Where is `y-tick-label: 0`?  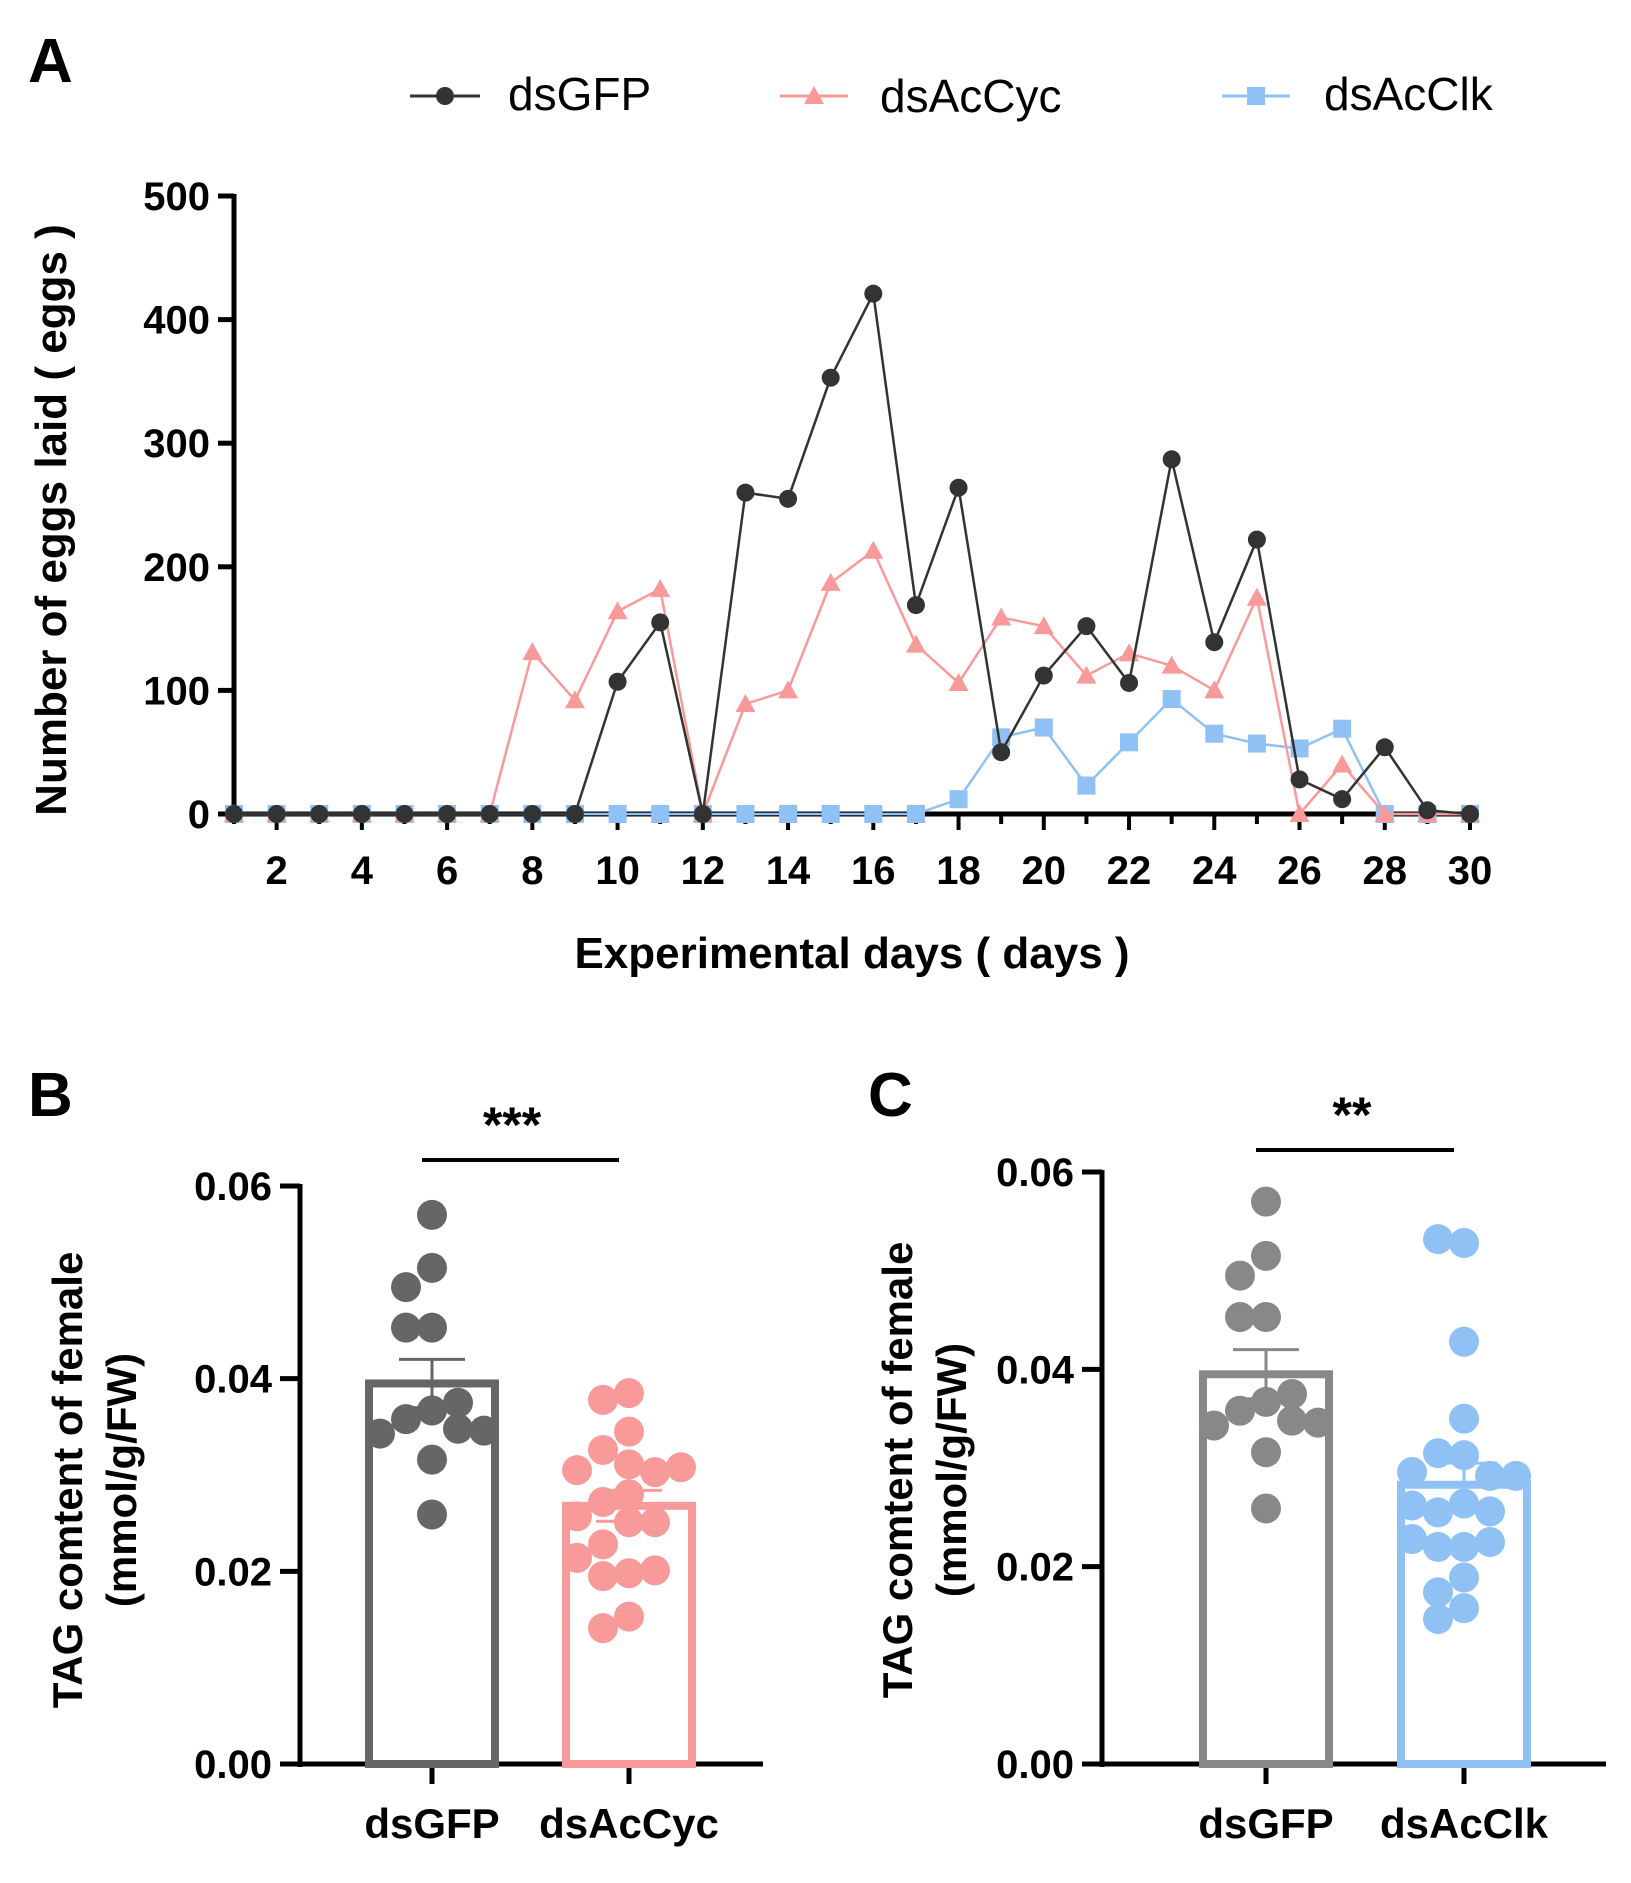
y-tick-label: 0 is located at coordinates (199, 815).